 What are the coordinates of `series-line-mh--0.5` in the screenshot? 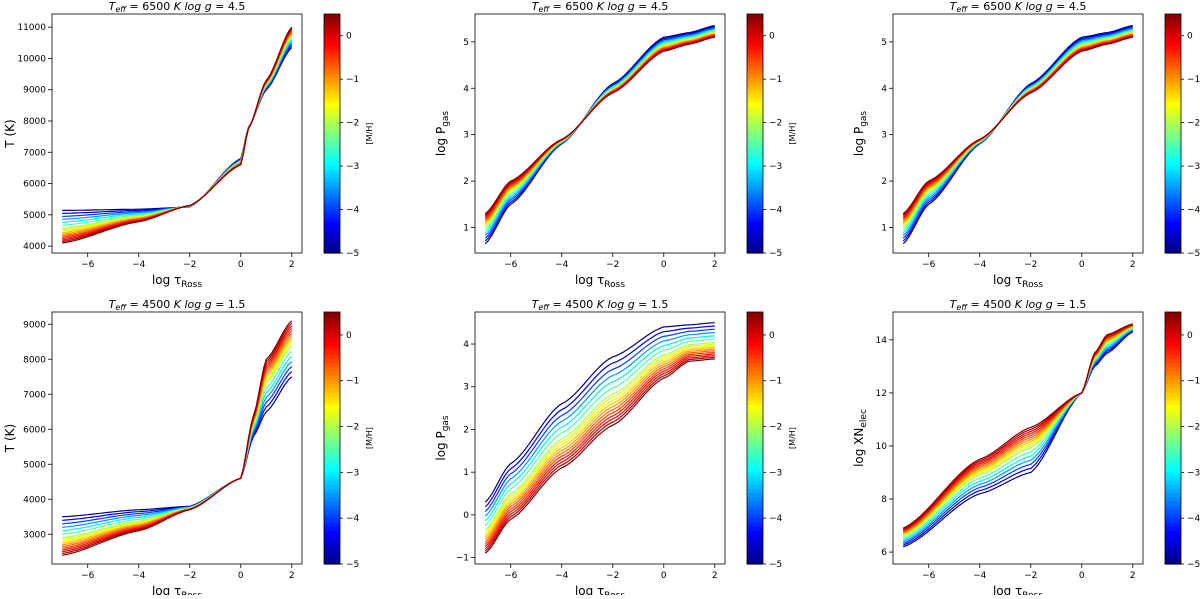 It's located at (599, 448).